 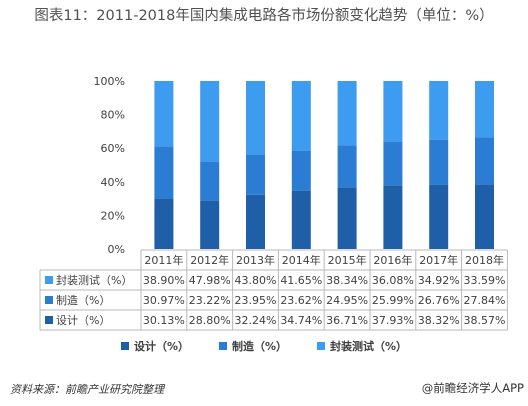 What do you see at coordinates (347, 260) in the screenshot?
I see `x-tick-label: 2015年` at bounding box center [347, 260].